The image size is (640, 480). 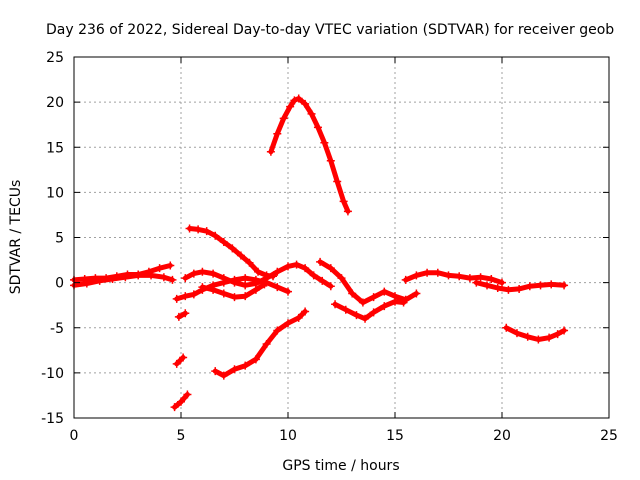 What do you see at coordinates (55, 193) in the screenshot?
I see `y-tick-label: 10` at bounding box center [55, 193].